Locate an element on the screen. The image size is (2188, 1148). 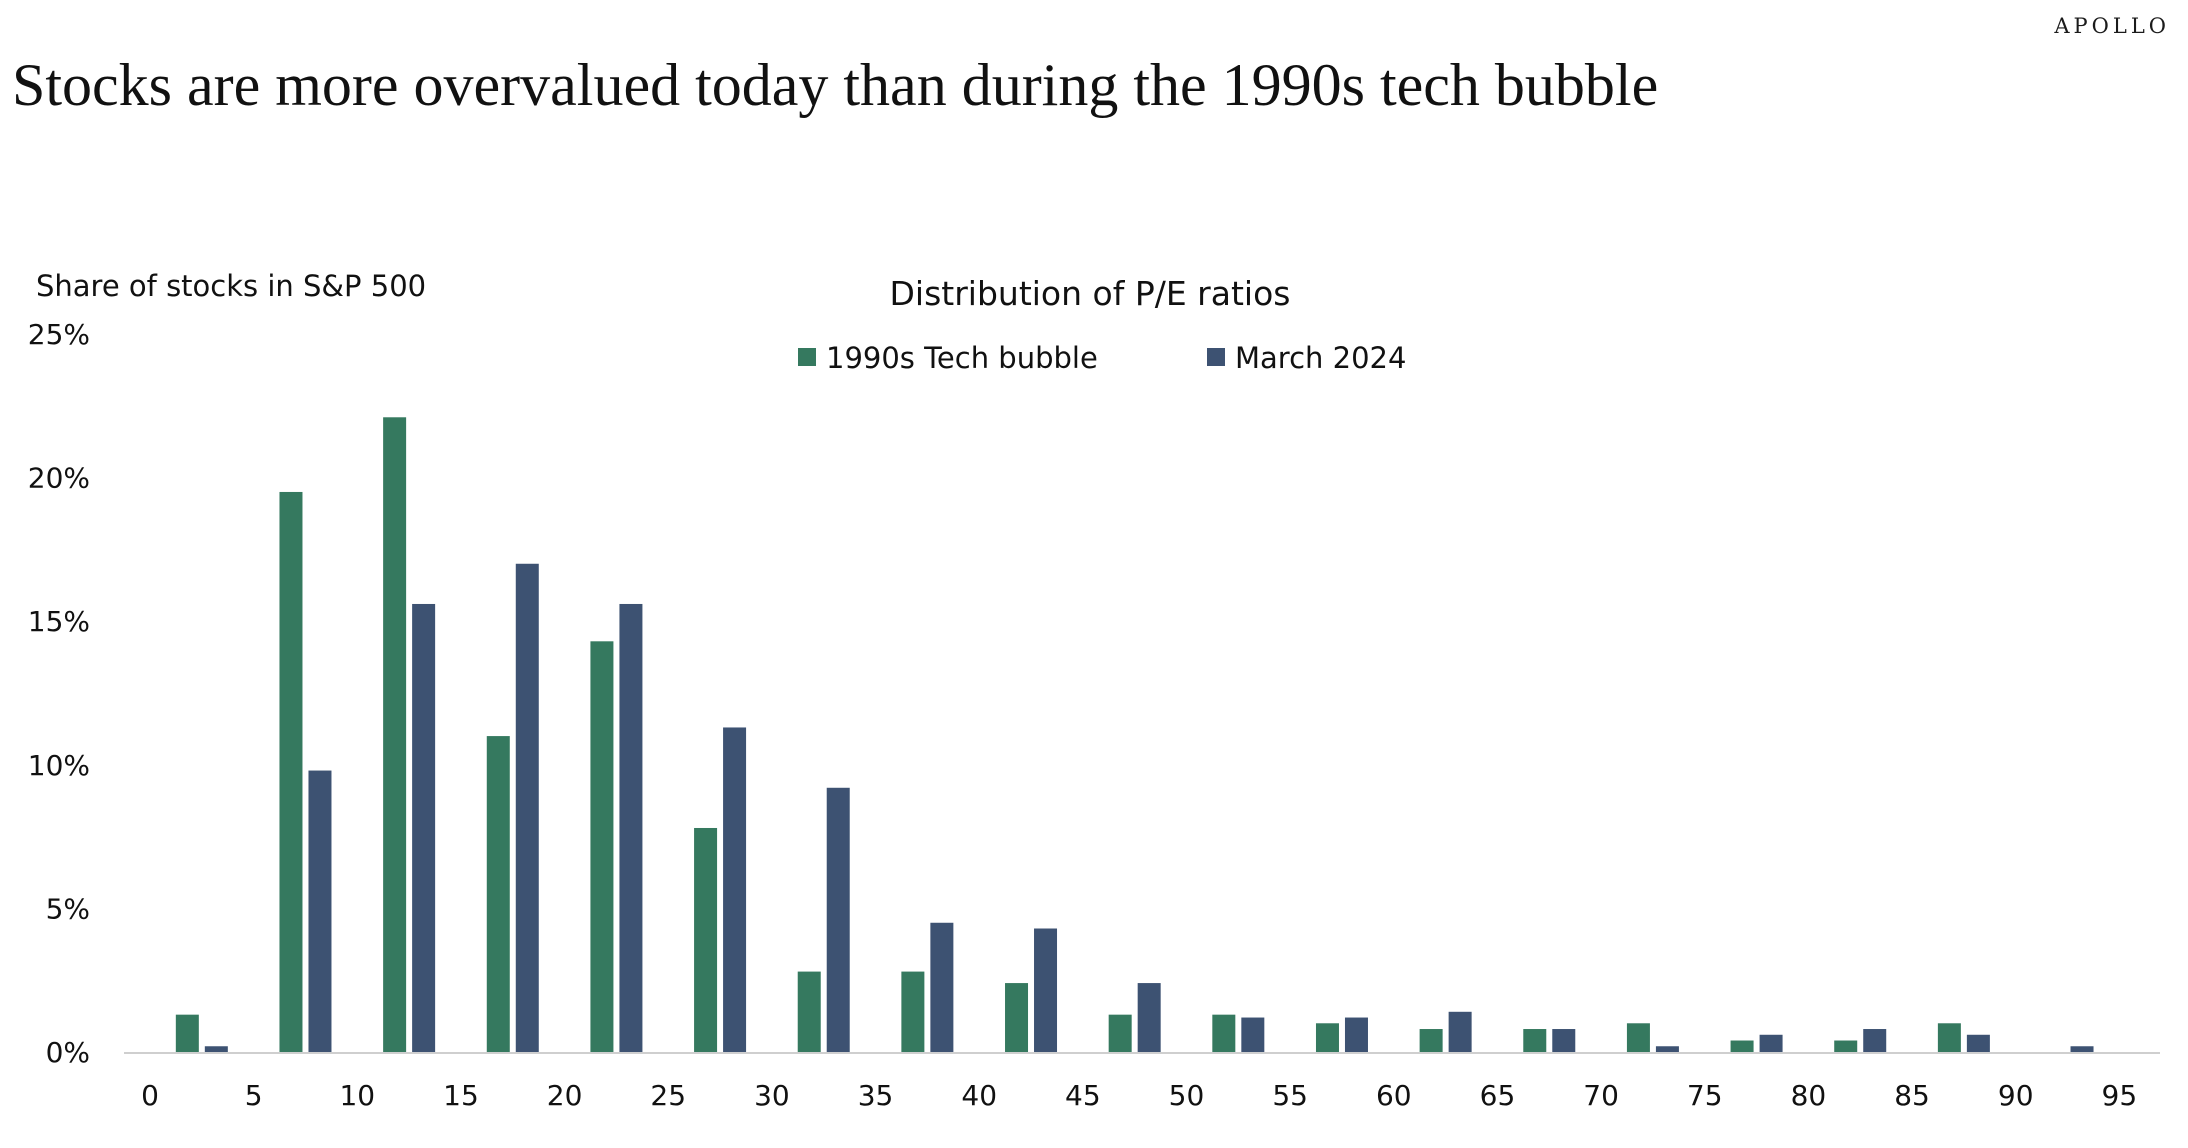
x-tick-label: 80 is located at coordinates (1809, 1095).